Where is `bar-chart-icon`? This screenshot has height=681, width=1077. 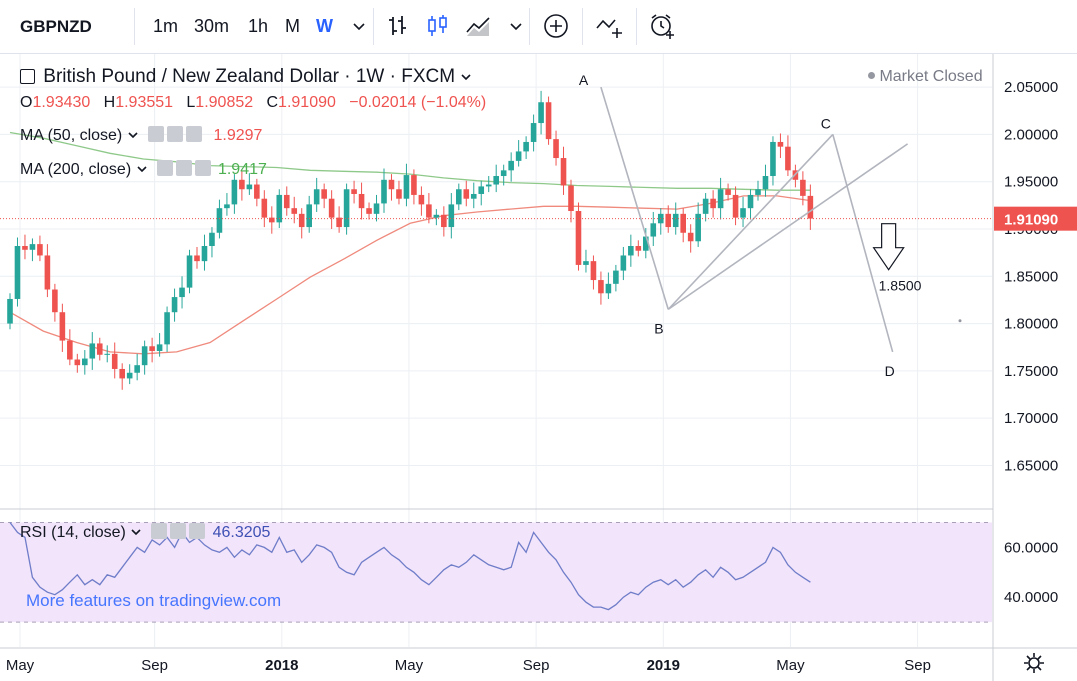 bar-chart-icon is located at coordinates (398, 26).